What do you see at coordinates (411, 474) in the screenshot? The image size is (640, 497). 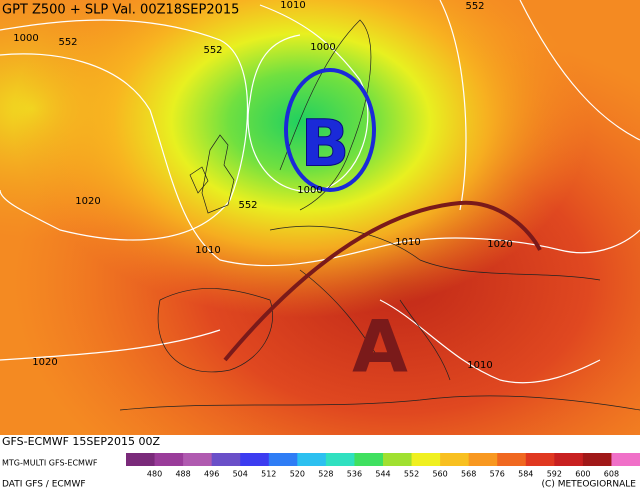 I see `colorbar-tick-label: 552` at bounding box center [411, 474].